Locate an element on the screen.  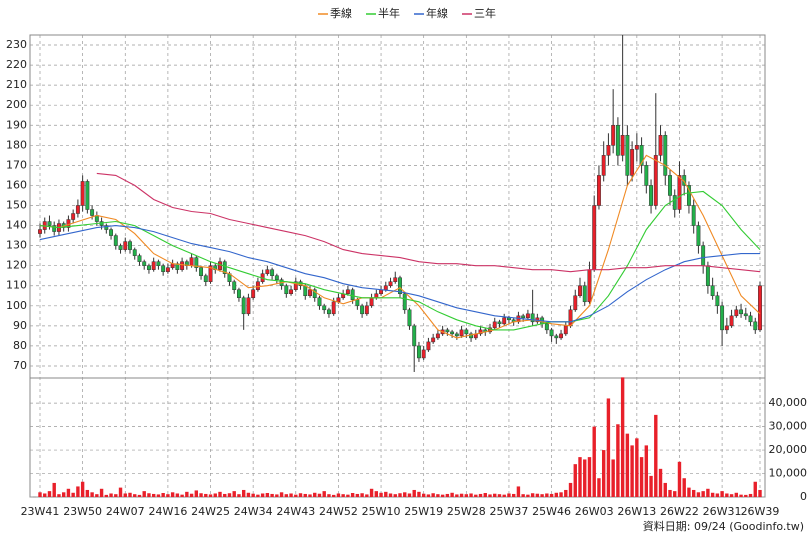
y2-tick-label: 40,000 is located at coordinates (788, 402).